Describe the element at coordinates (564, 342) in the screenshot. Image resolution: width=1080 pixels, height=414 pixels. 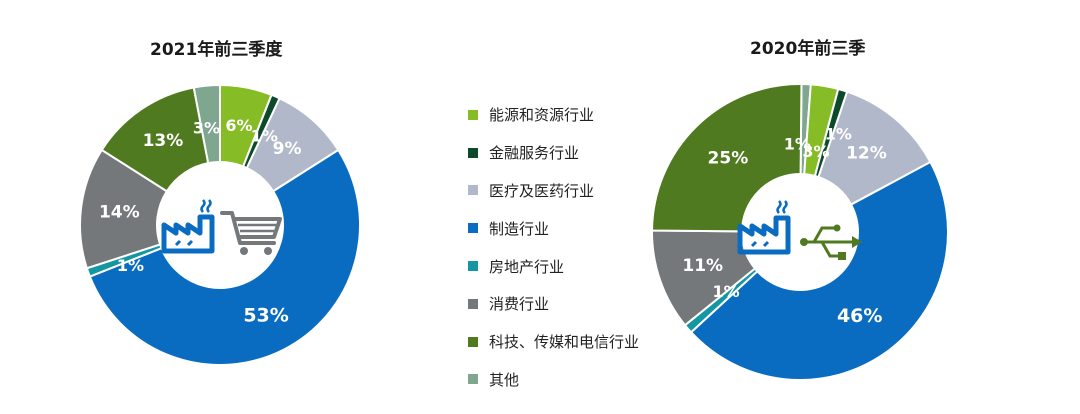
I see `legend-label: 科技、传媒和电信行业` at that location.